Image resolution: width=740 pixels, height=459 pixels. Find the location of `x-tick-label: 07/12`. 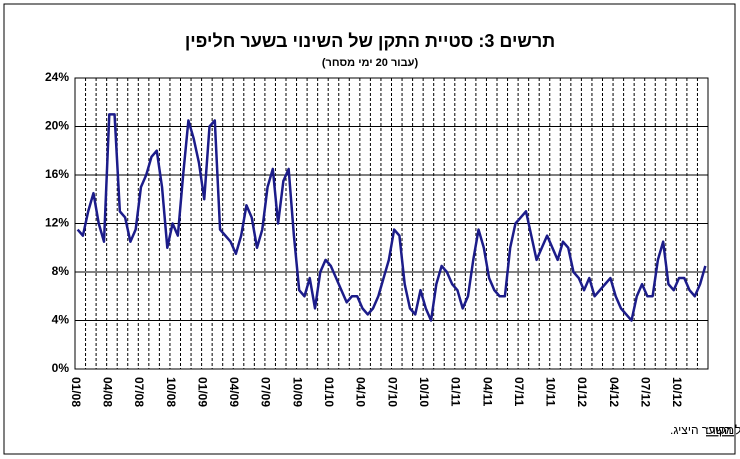

x-tick-label: 07/12 is located at coordinates (646, 392).